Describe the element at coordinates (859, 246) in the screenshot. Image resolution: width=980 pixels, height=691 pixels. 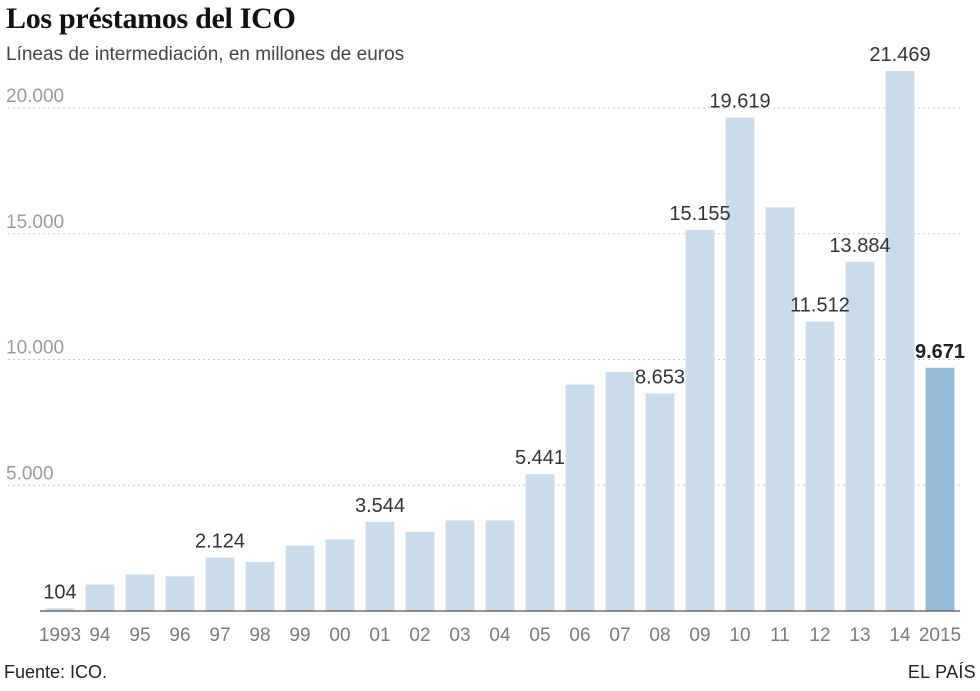
I see `data-label: 13.884` at that location.